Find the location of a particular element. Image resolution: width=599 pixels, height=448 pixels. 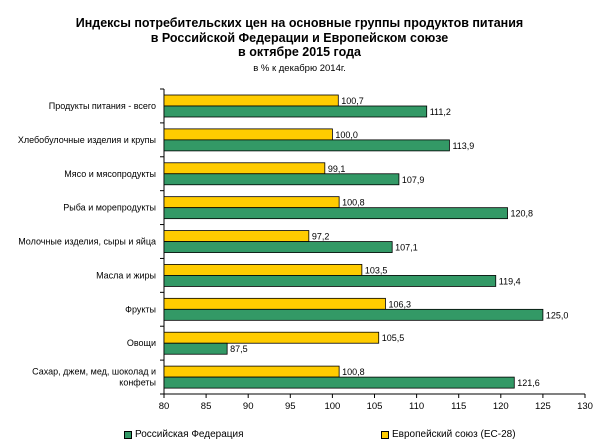

data-label-russia: 119,4 is located at coordinates (510, 281).